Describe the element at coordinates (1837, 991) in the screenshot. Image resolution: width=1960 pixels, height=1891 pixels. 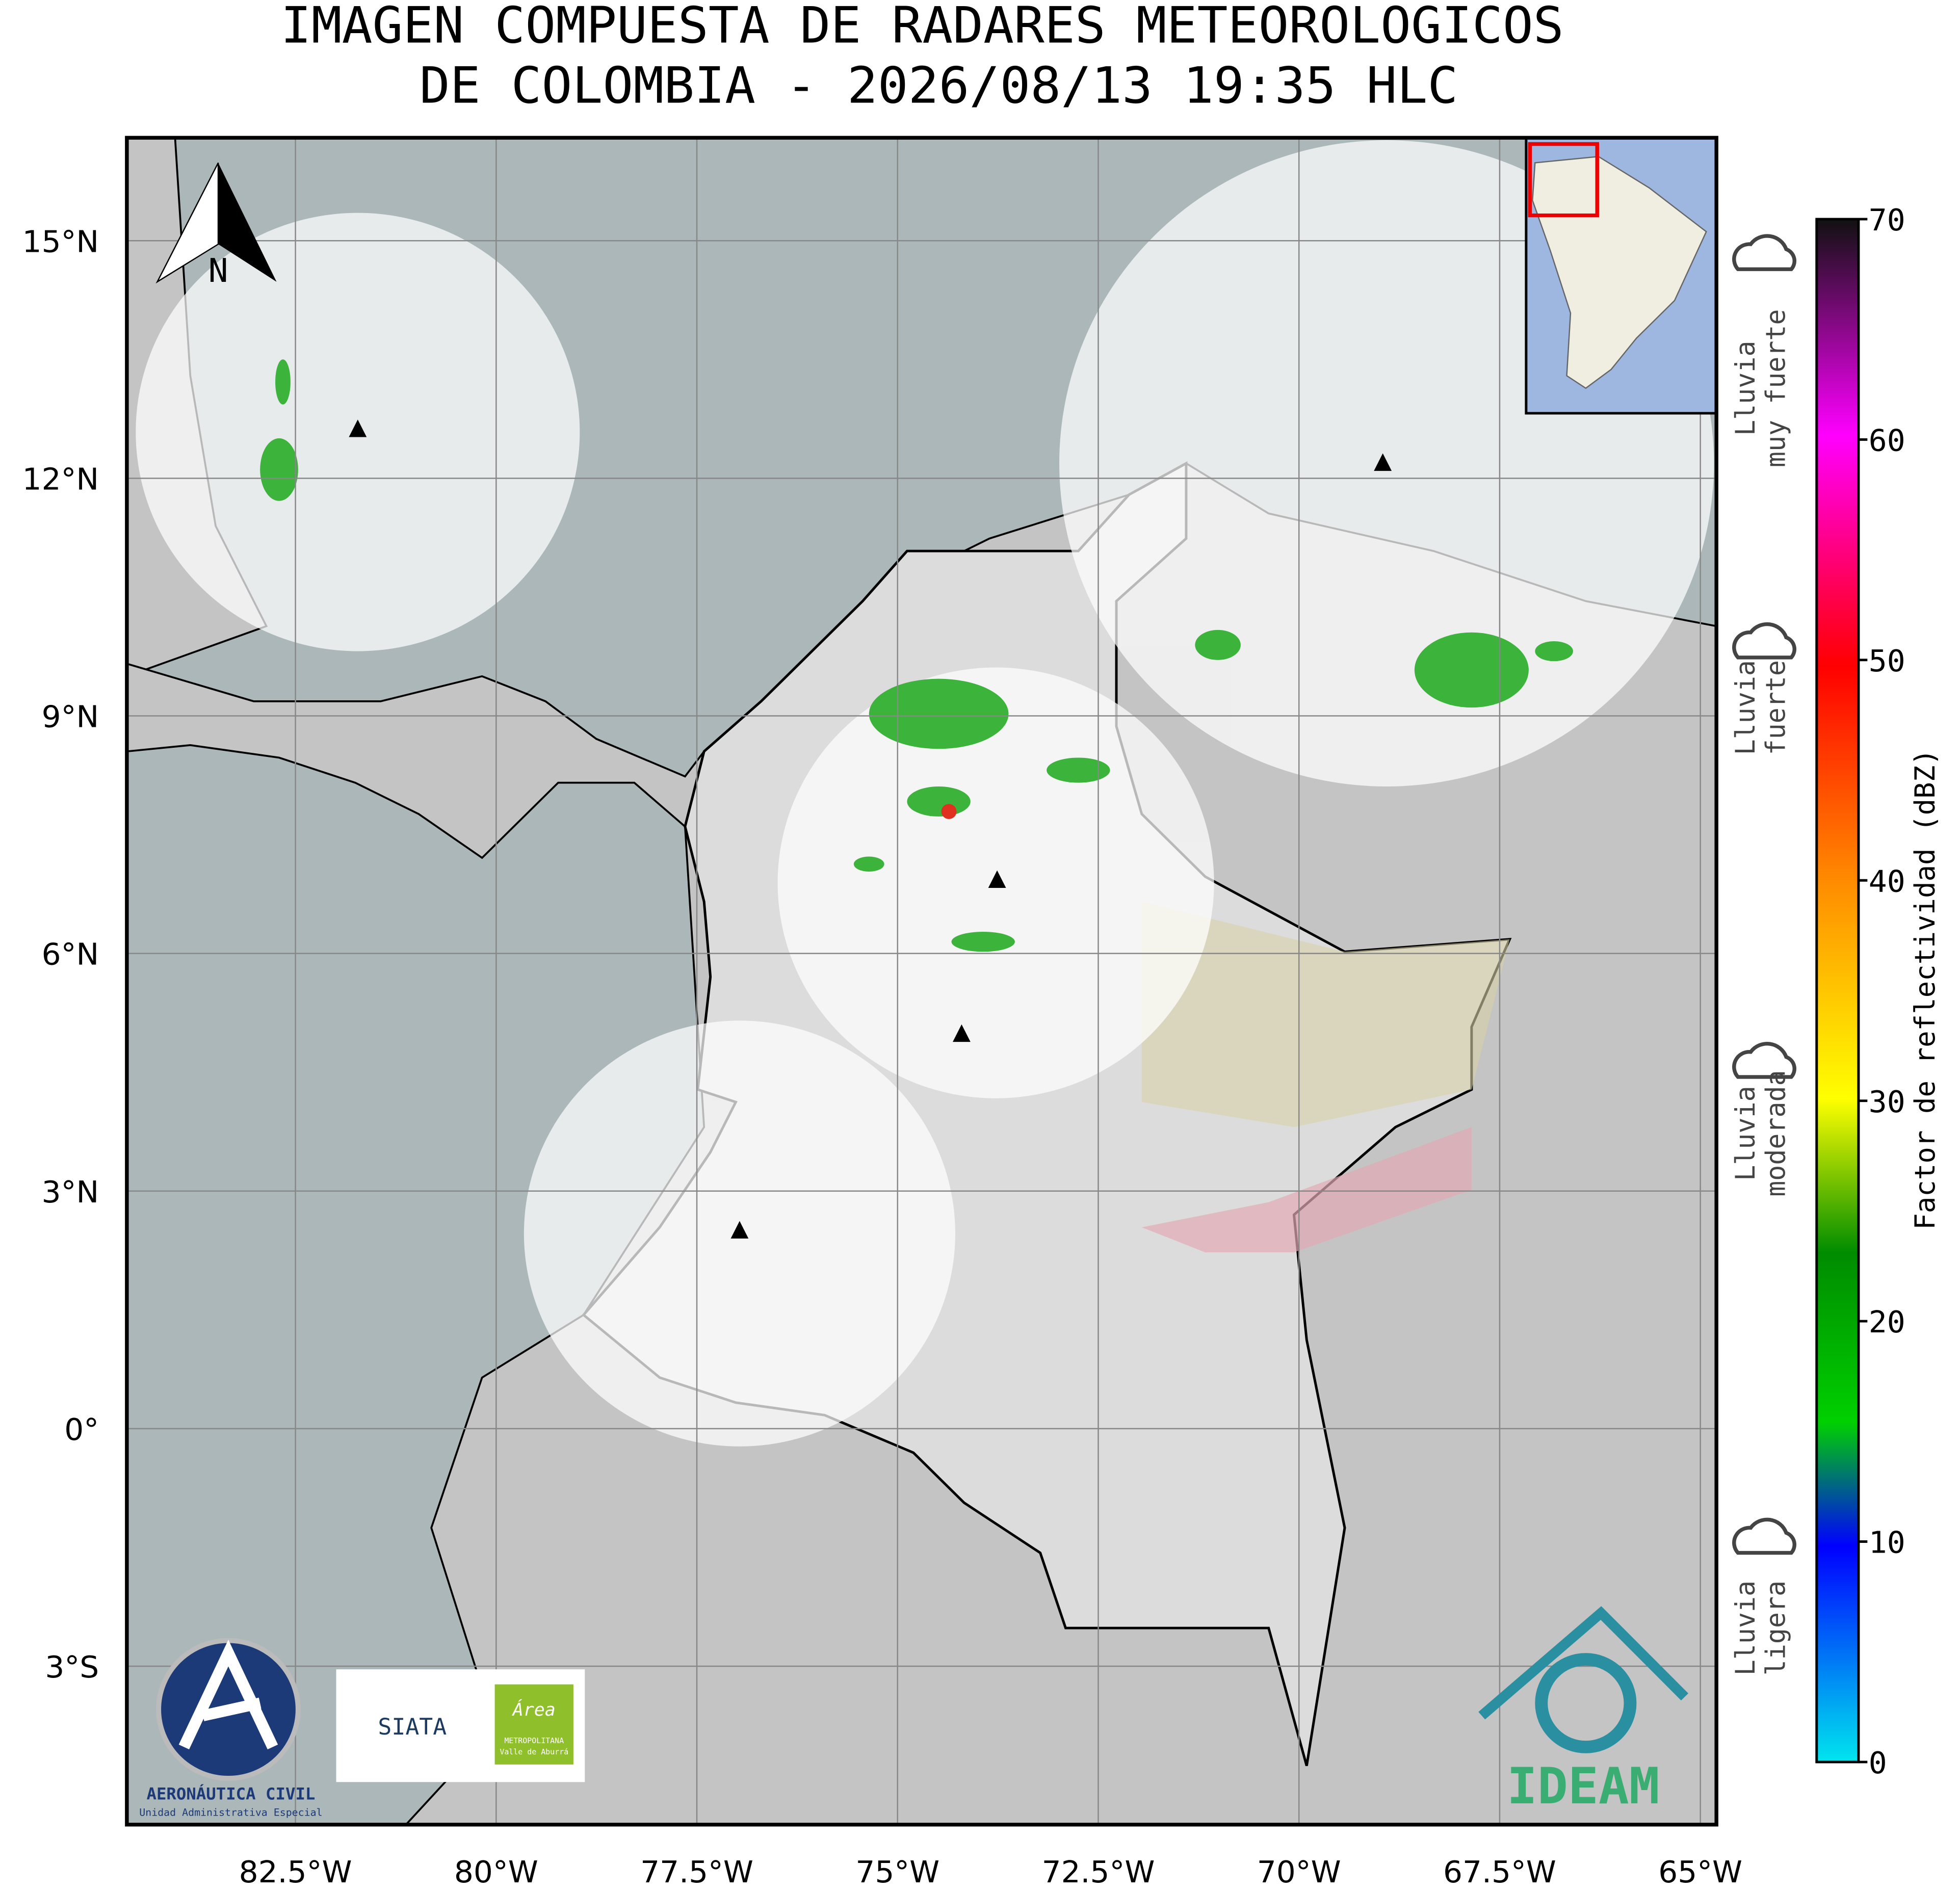
I see `colorbar` at that location.